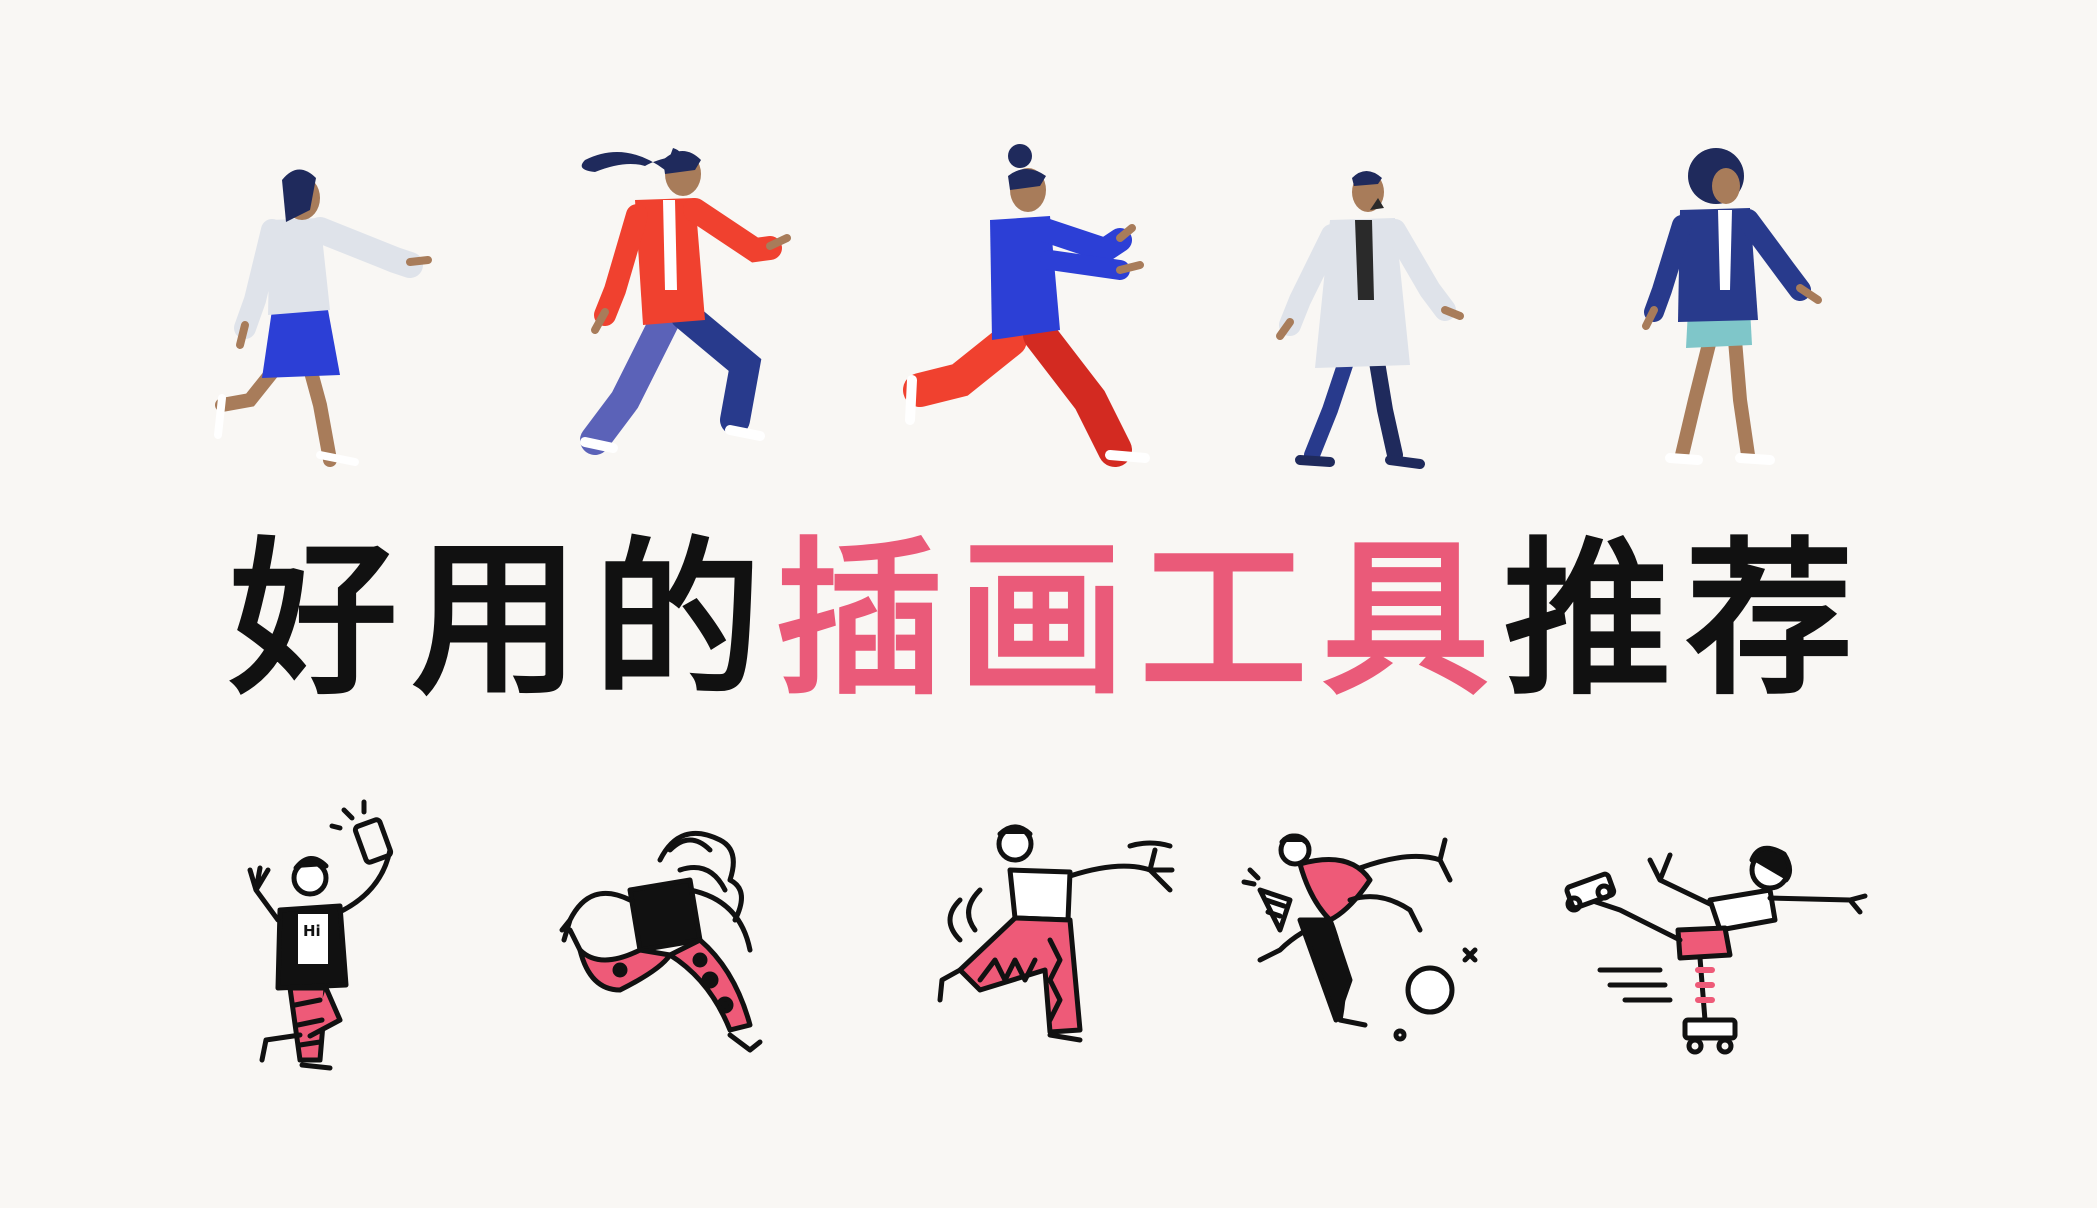 The height and width of the screenshot is (1208, 2097). Describe the element at coordinates (312, 931) in the screenshot. I see `doodle-hi-text: Hi` at that location.